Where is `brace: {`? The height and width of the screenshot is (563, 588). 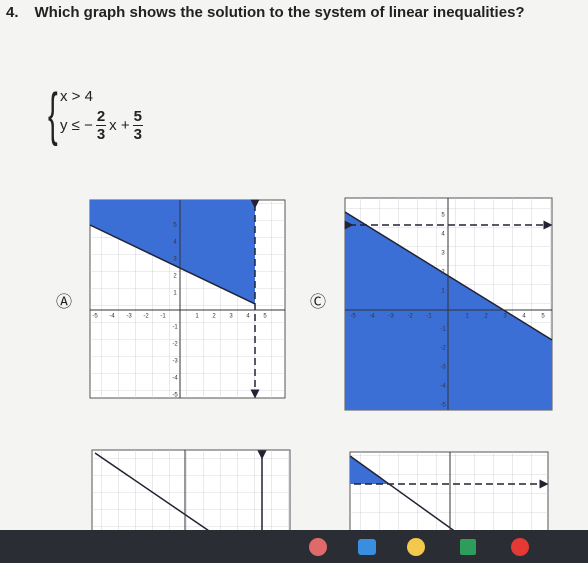
brace: { is located at coordinates (53, 114).